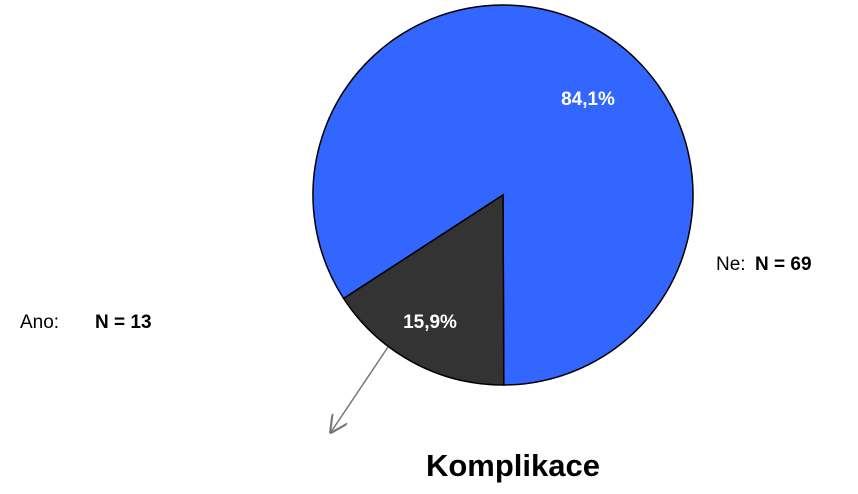  I want to click on category-label: Ne:, so click(731, 264).